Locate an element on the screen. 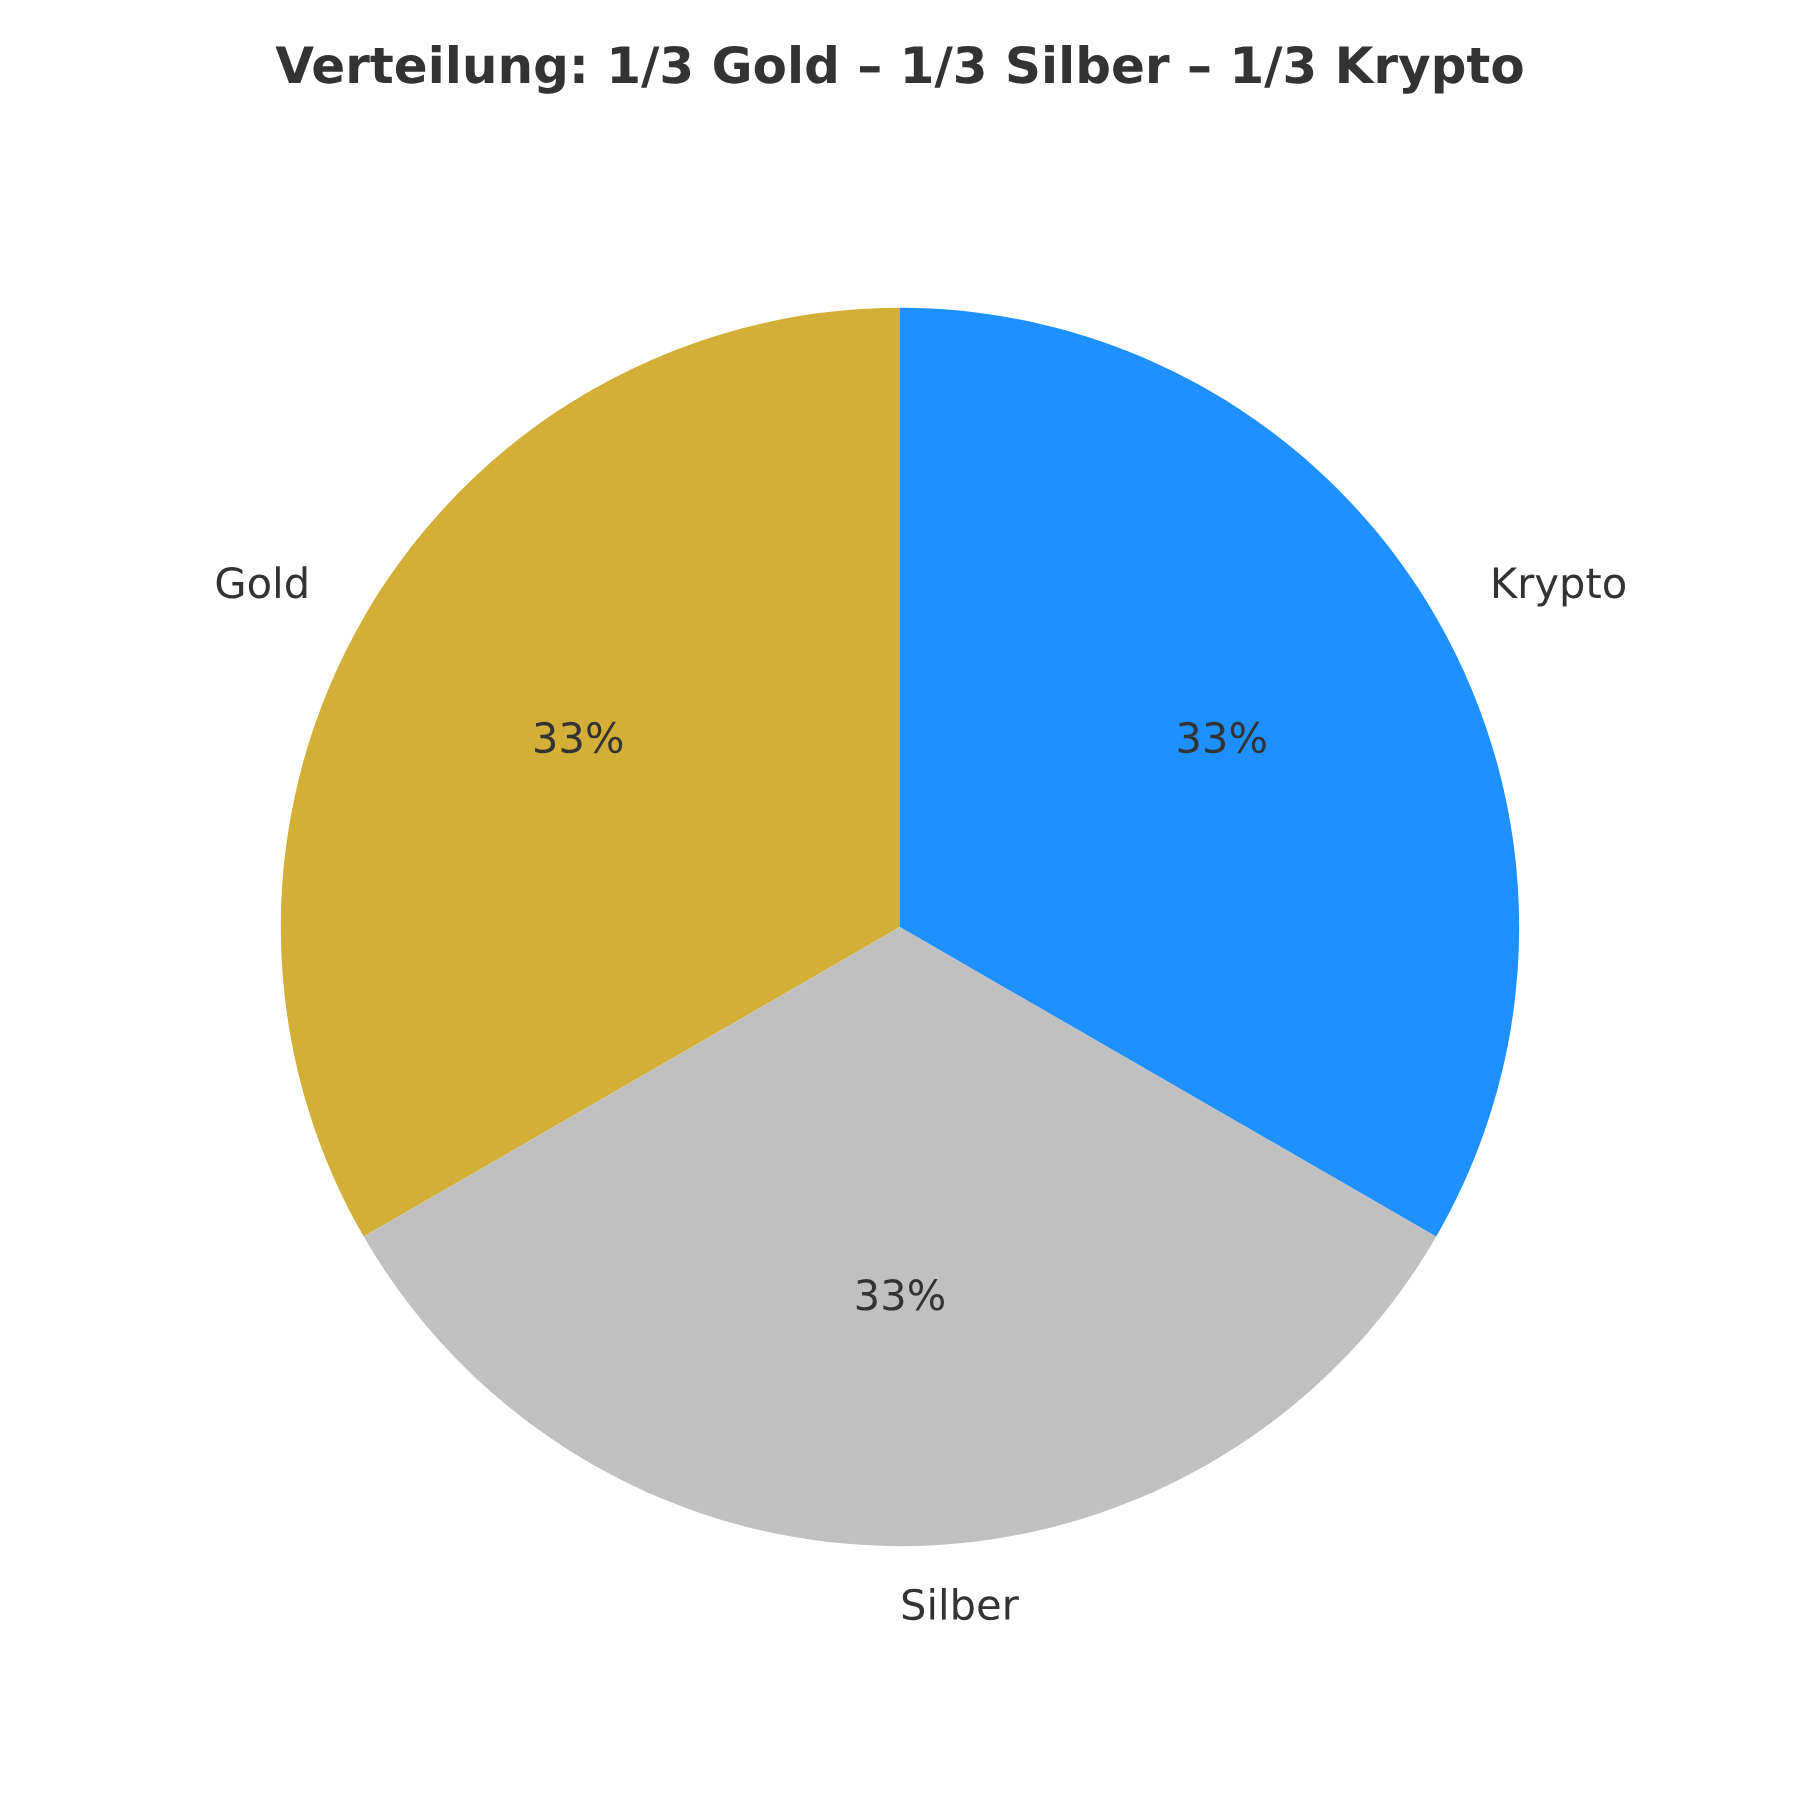 The width and height of the screenshot is (1800, 1800). slice-label: Krypto is located at coordinates (1559, 587).